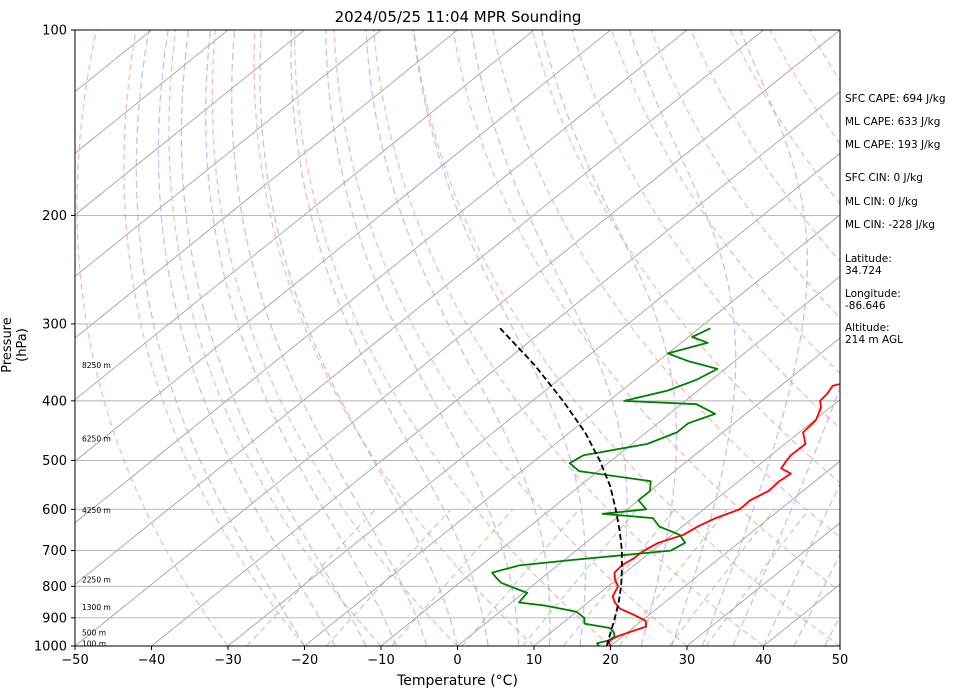  What do you see at coordinates (884, 178) in the screenshot?
I see `sfc-cin-annotation: SFC CIN: 0 J/kg` at bounding box center [884, 178].